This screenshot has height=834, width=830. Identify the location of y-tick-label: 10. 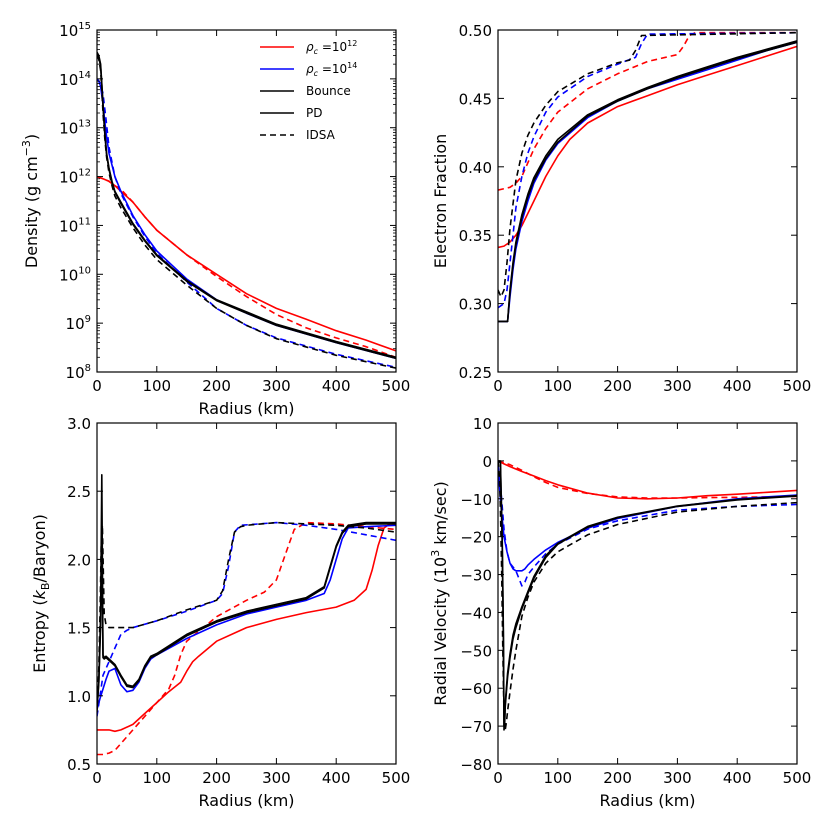
(482, 424).